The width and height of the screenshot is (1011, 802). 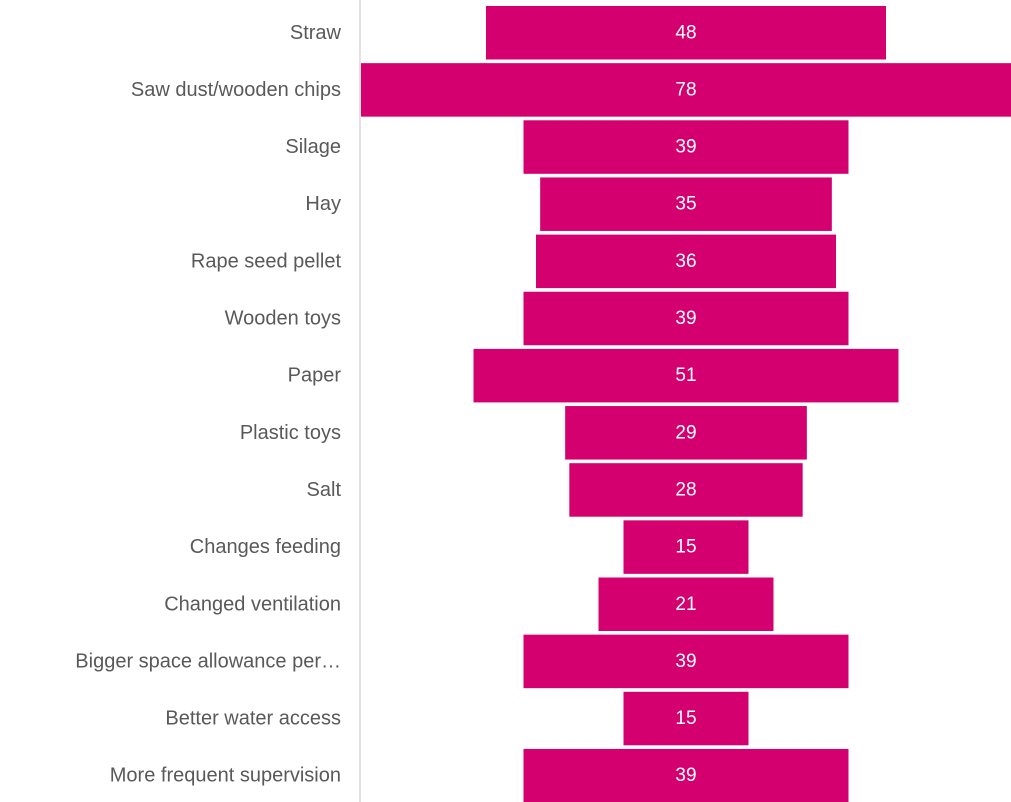 I want to click on category-label: Rape seed pellet, so click(x=266, y=261).